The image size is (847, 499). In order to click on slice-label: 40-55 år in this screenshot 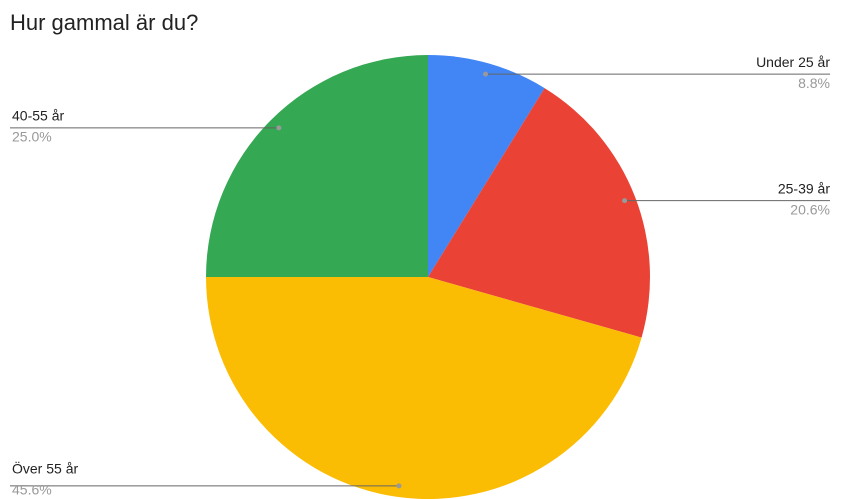, I will do `click(38, 116)`.